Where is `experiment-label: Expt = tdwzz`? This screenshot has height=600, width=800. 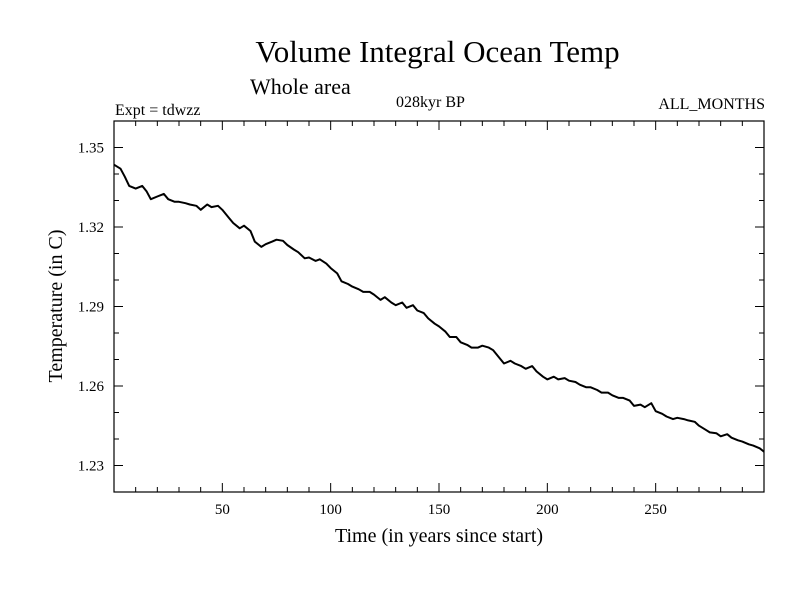
experiment-label: Expt = tdwzz is located at coordinates (158, 110).